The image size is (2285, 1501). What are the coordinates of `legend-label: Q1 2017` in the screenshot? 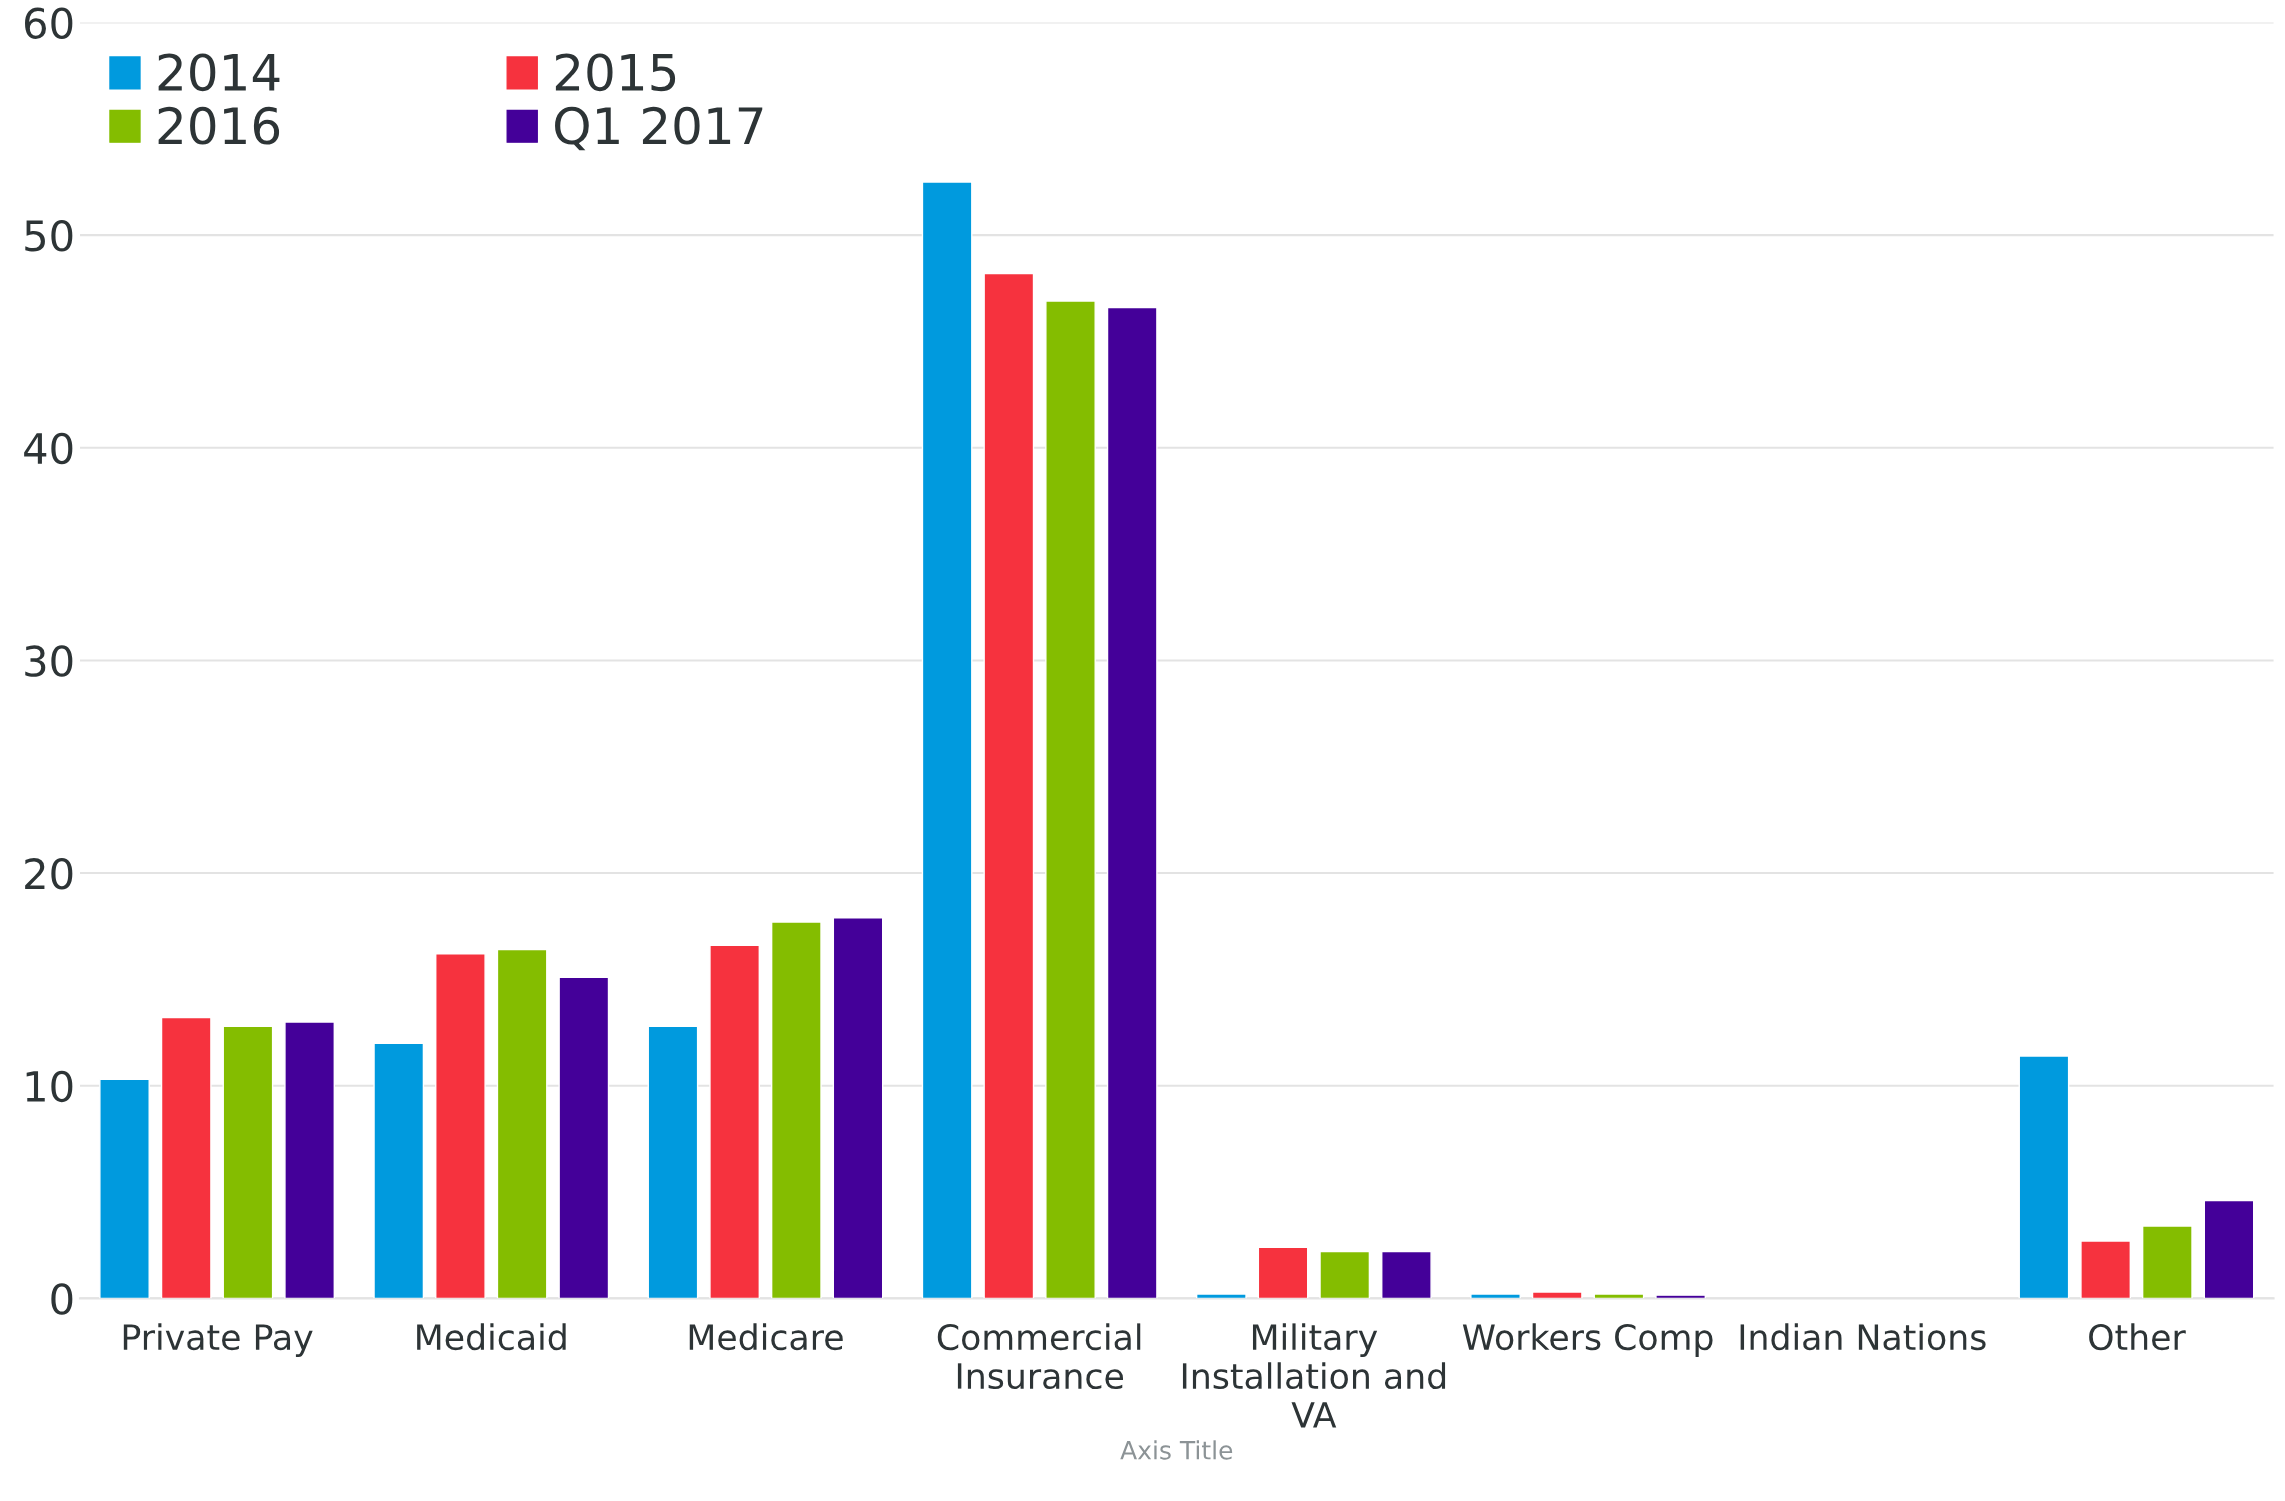 It's located at (659, 128).